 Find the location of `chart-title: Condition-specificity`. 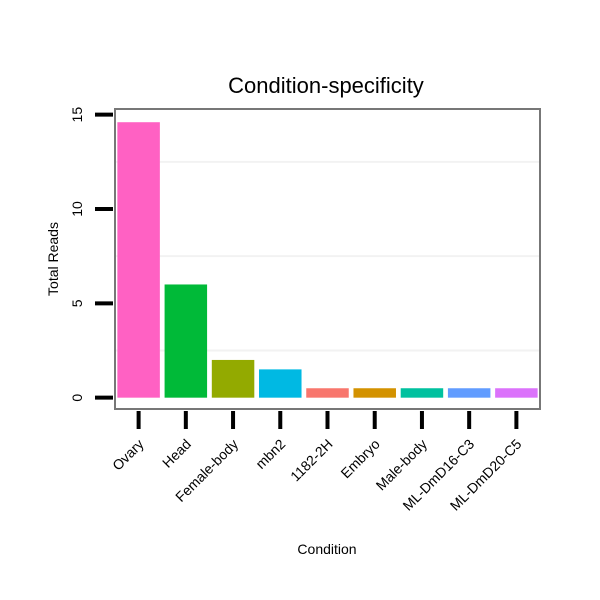

chart-title: Condition-specificity is located at coordinates (326, 85).